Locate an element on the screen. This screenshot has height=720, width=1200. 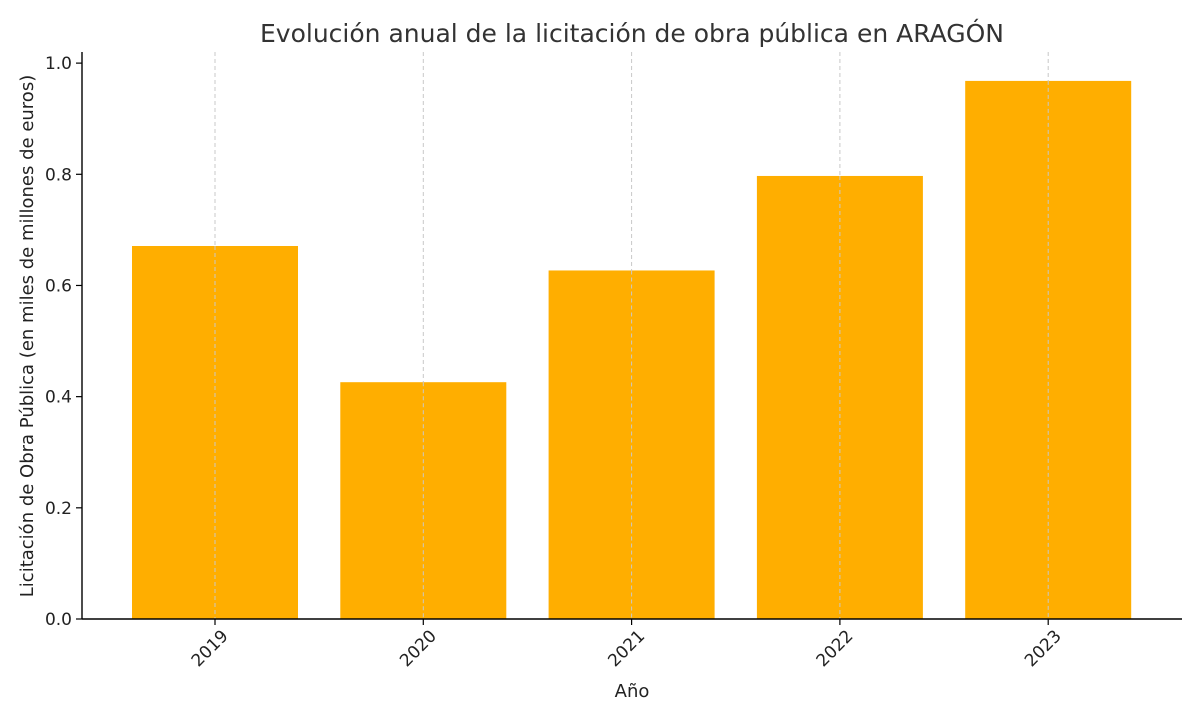
x-tick-label: 2020 is located at coordinates (418, 648).